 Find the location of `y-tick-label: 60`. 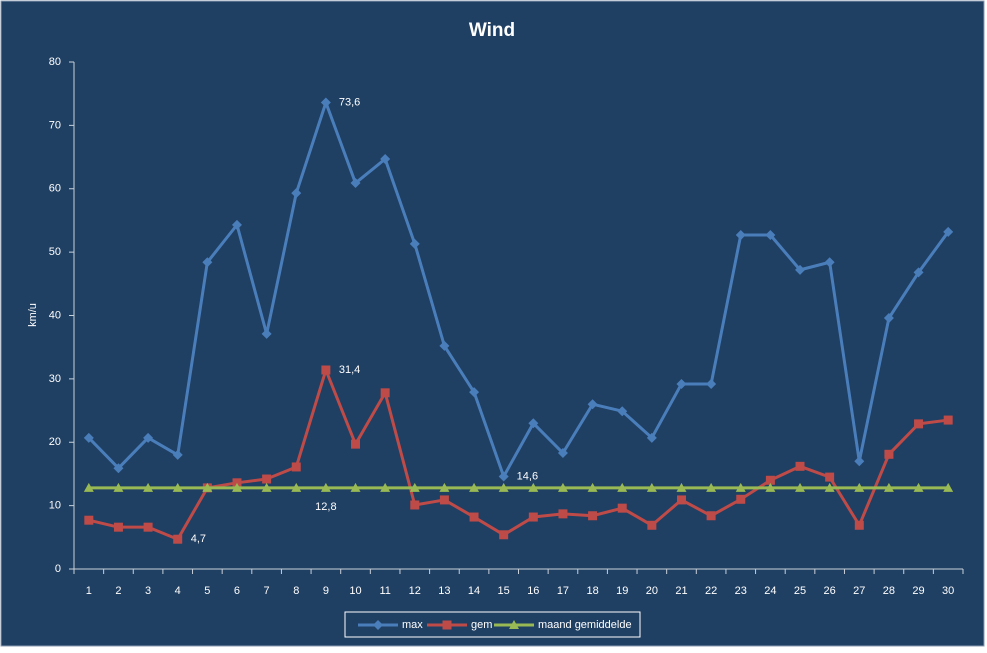

y-tick-label: 60 is located at coordinates (55, 189).